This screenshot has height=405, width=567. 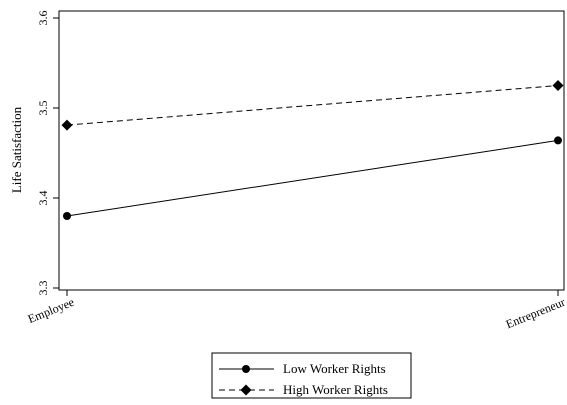 What do you see at coordinates (16, 149) in the screenshot?
I see `y-axis-title: Life Satisfaction` at bounding box center [16, 149].